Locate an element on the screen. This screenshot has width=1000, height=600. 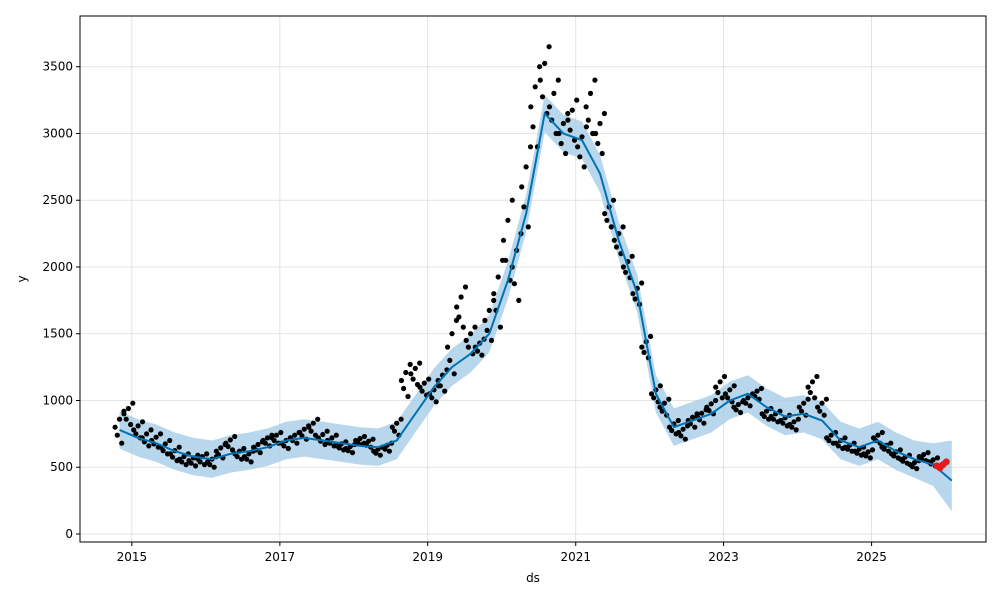
recent-points is located at coordinates (941, 465).